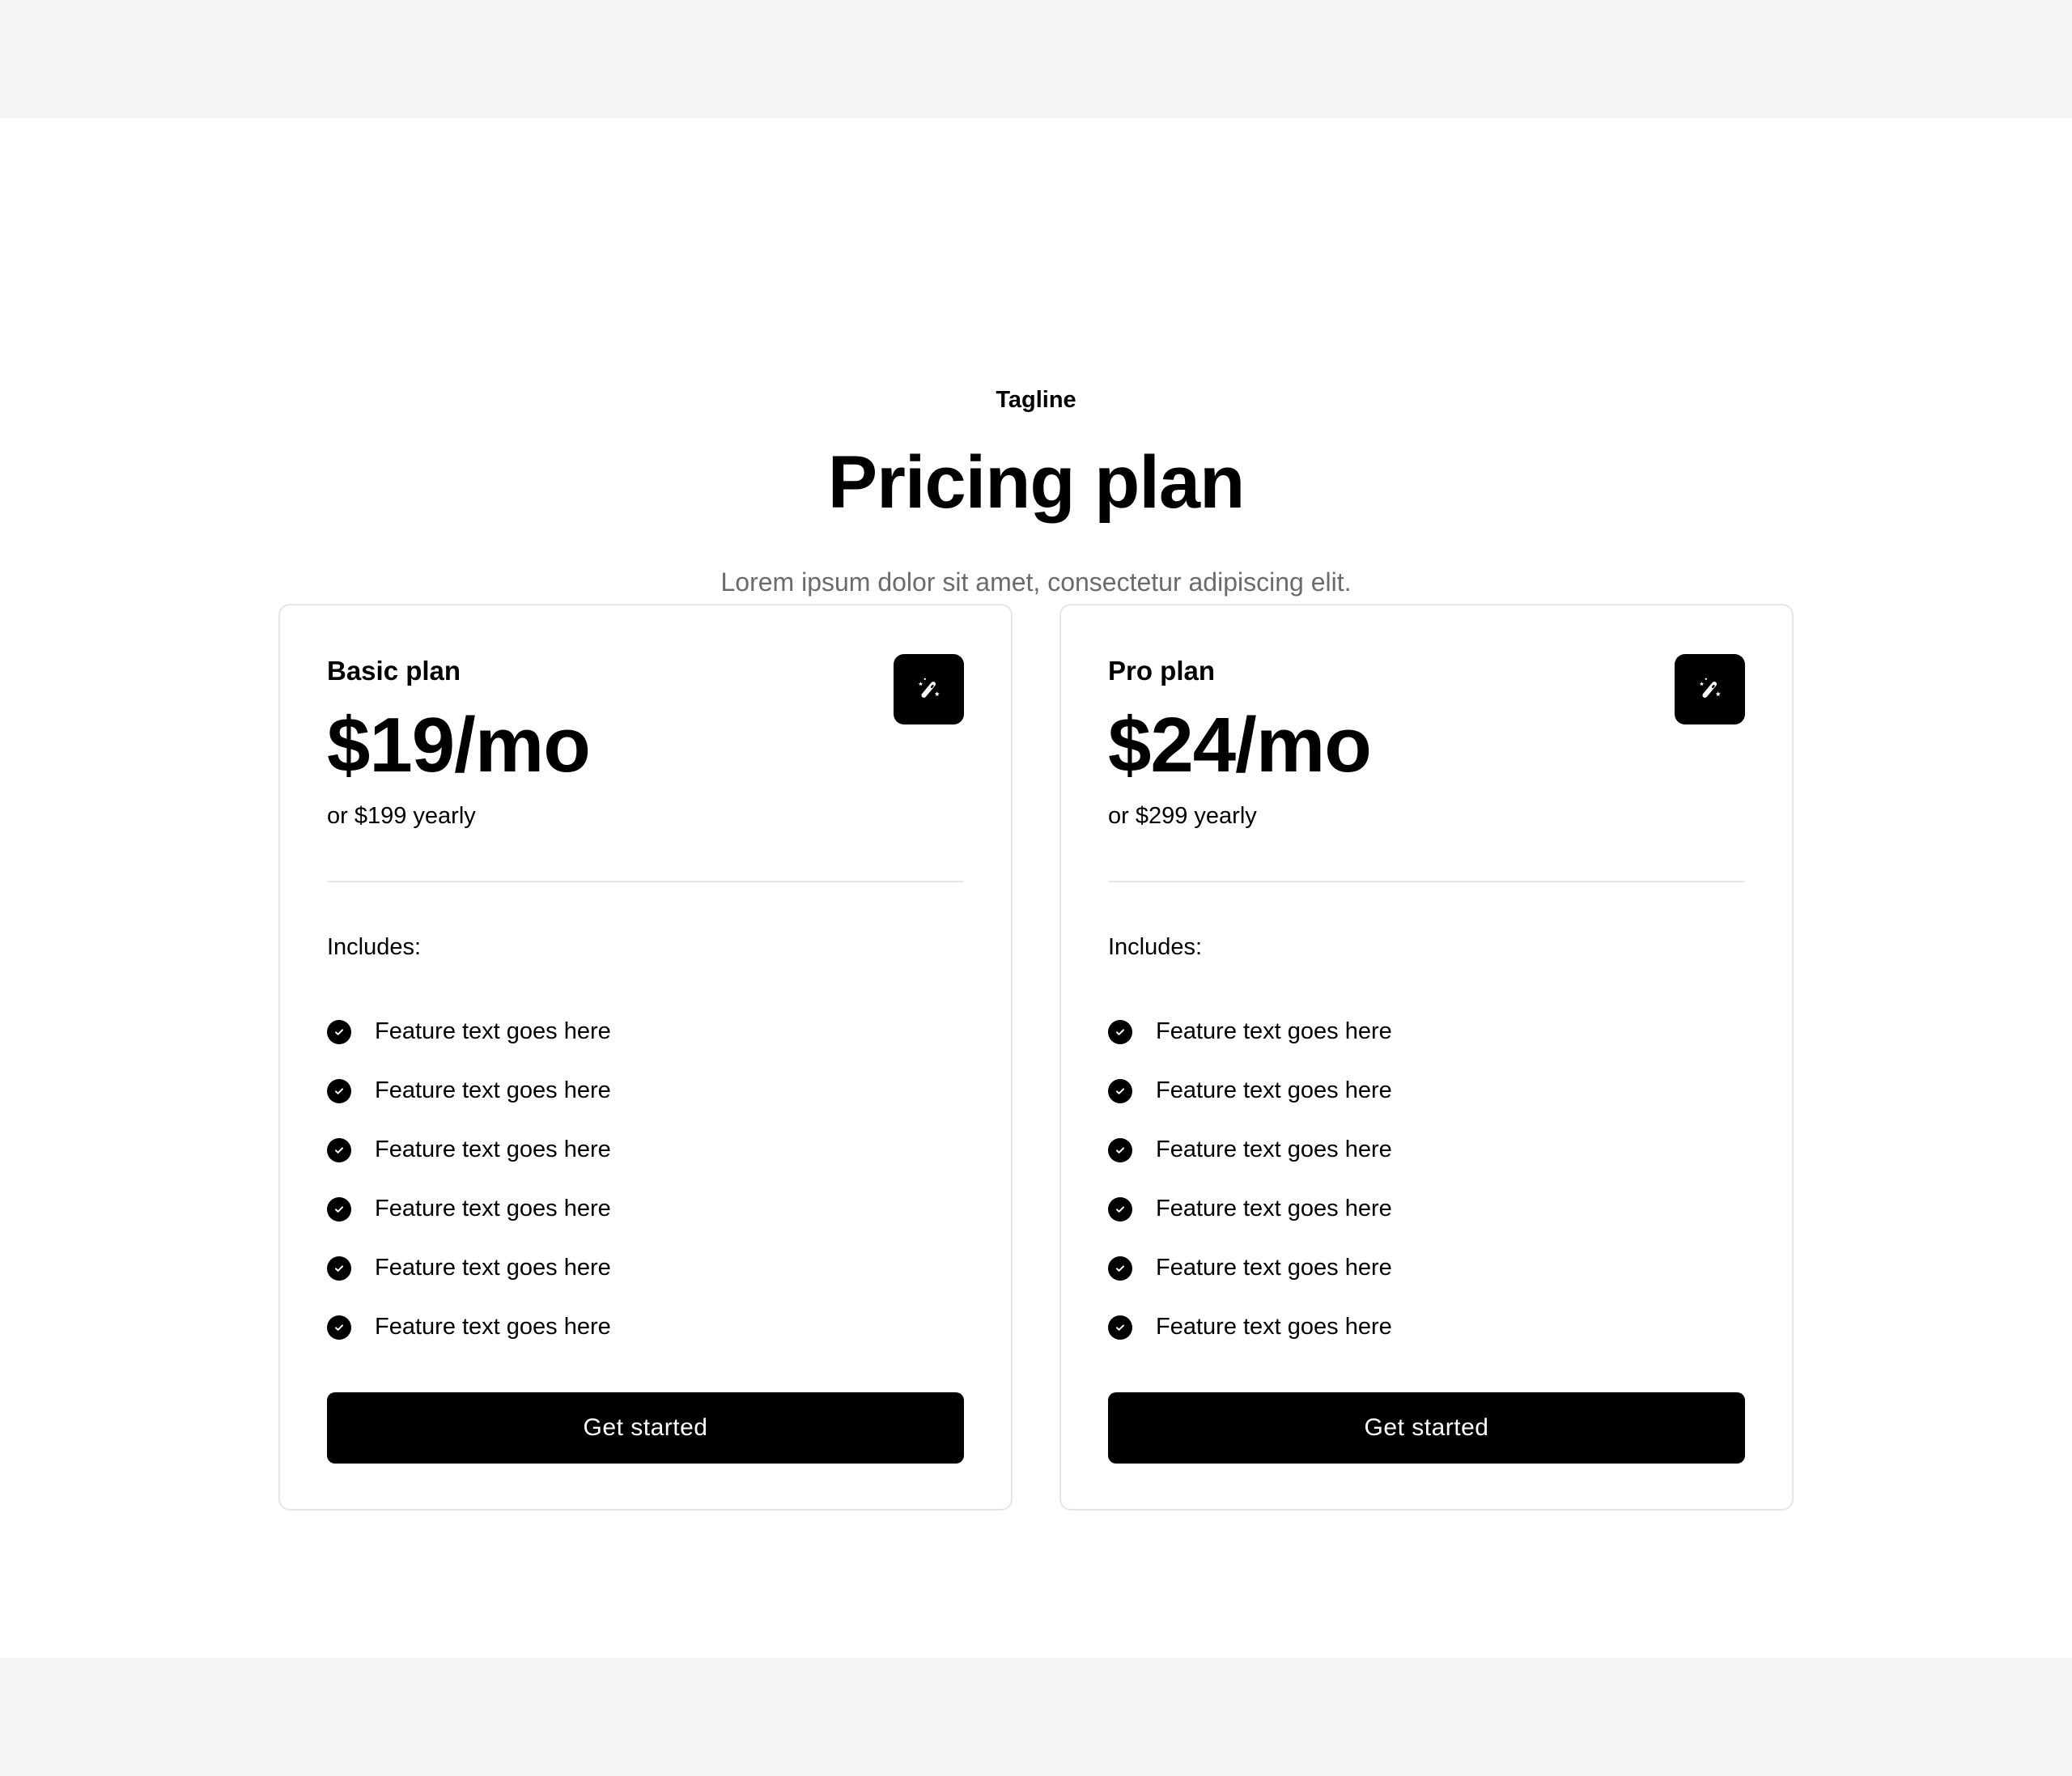 Image resolution: width=2072 pixels, height=1776 pixels. Describe the element at coordinates (1182, 816) in the screenshot. I see `plan-yearly-price: or $299 yearly` at that location.